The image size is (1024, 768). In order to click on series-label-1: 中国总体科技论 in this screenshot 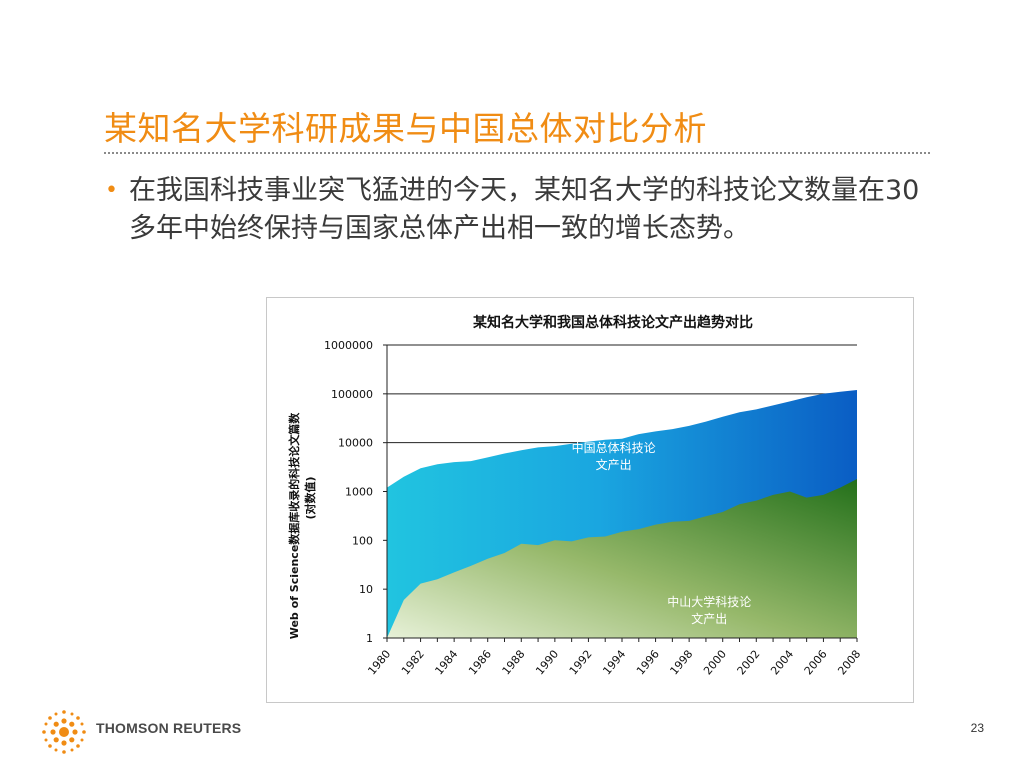, I will do `click(614, 447)`.